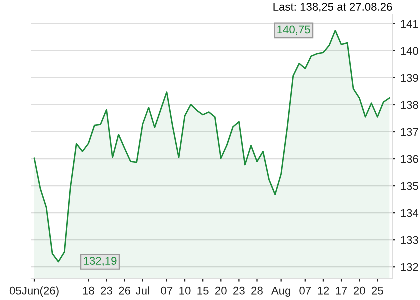  What do you see at coordinates (294, 30) in the screenshot?
I see `annotation: 140,75` at bounding box center [294, 30].